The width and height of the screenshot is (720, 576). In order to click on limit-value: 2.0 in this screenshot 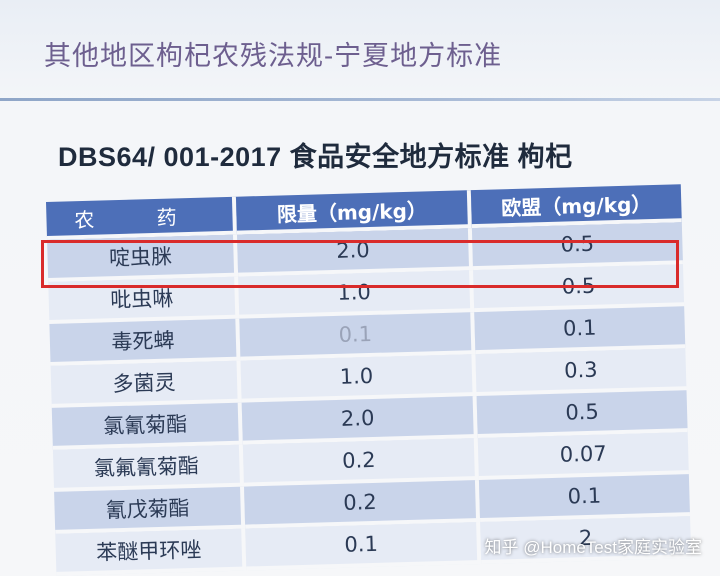, I will do `click(359, 420)`.